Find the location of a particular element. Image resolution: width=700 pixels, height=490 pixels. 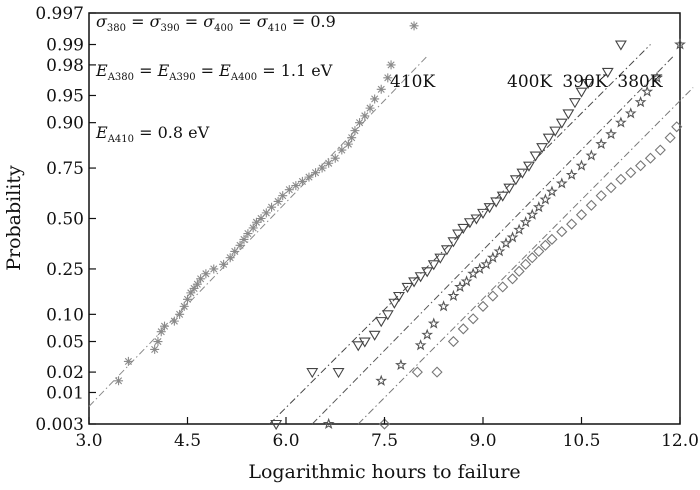

series-label-390k: 390K is located at coordinates (584, 82).